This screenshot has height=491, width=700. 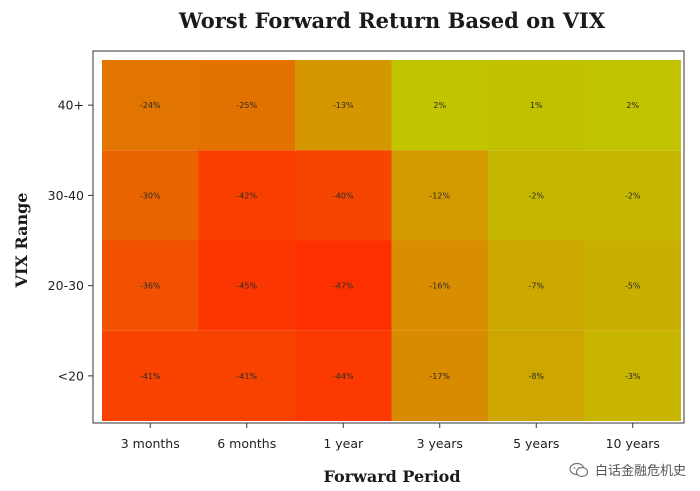 I want to click on cell-value-label: -45%, so click(x=246, y=286).